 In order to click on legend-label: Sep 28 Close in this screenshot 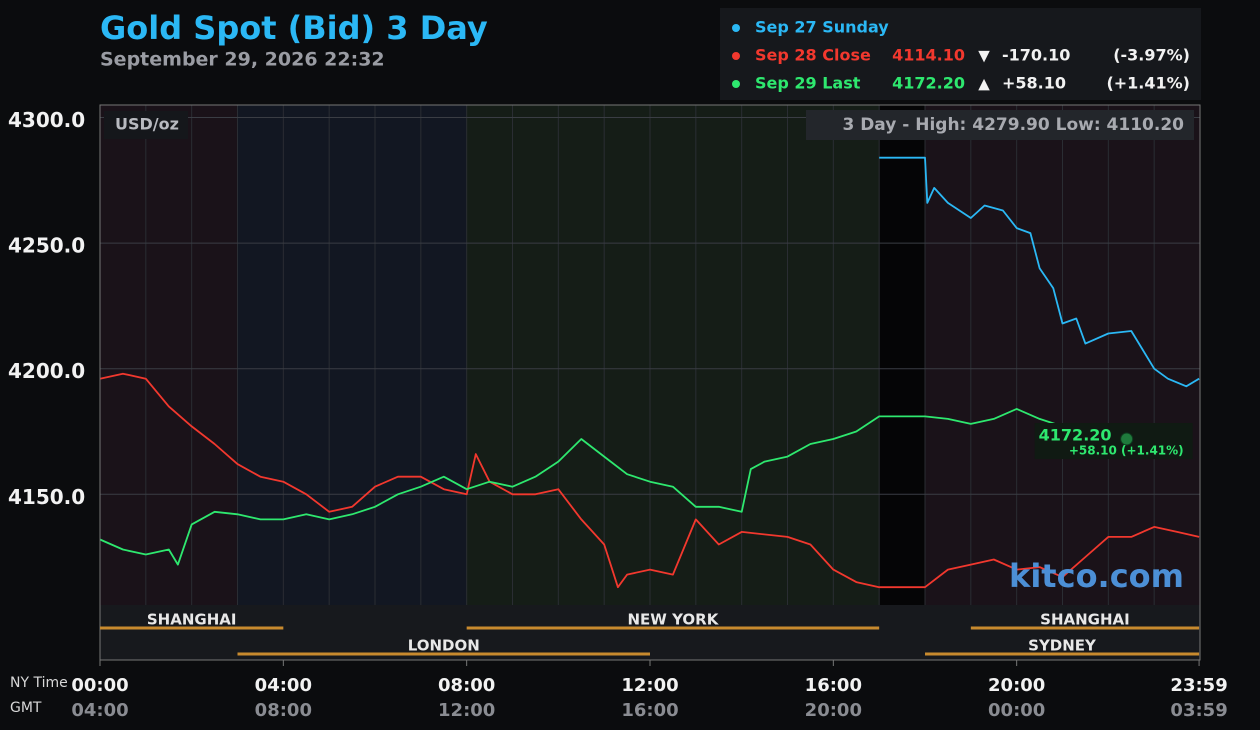, I will do `click(813, 55)`.